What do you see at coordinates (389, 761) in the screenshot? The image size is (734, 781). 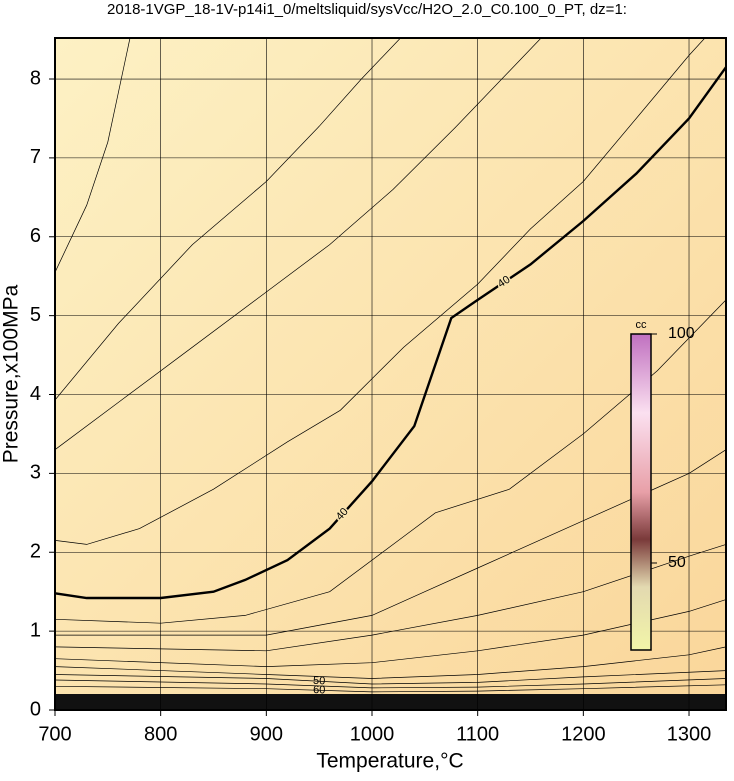 I see `x-axis-label: Temperature,°C` at bounding box center [389, 761].